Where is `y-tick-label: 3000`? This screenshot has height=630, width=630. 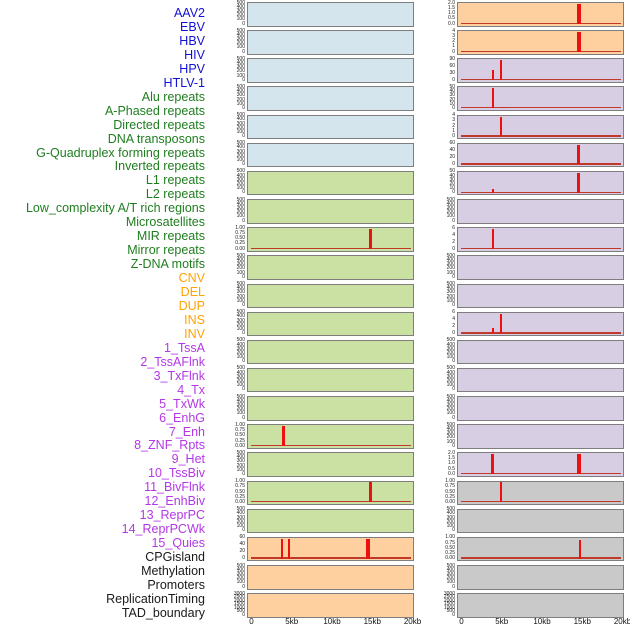 y-tick-label: 3000 is located at coordinates (449, 593).